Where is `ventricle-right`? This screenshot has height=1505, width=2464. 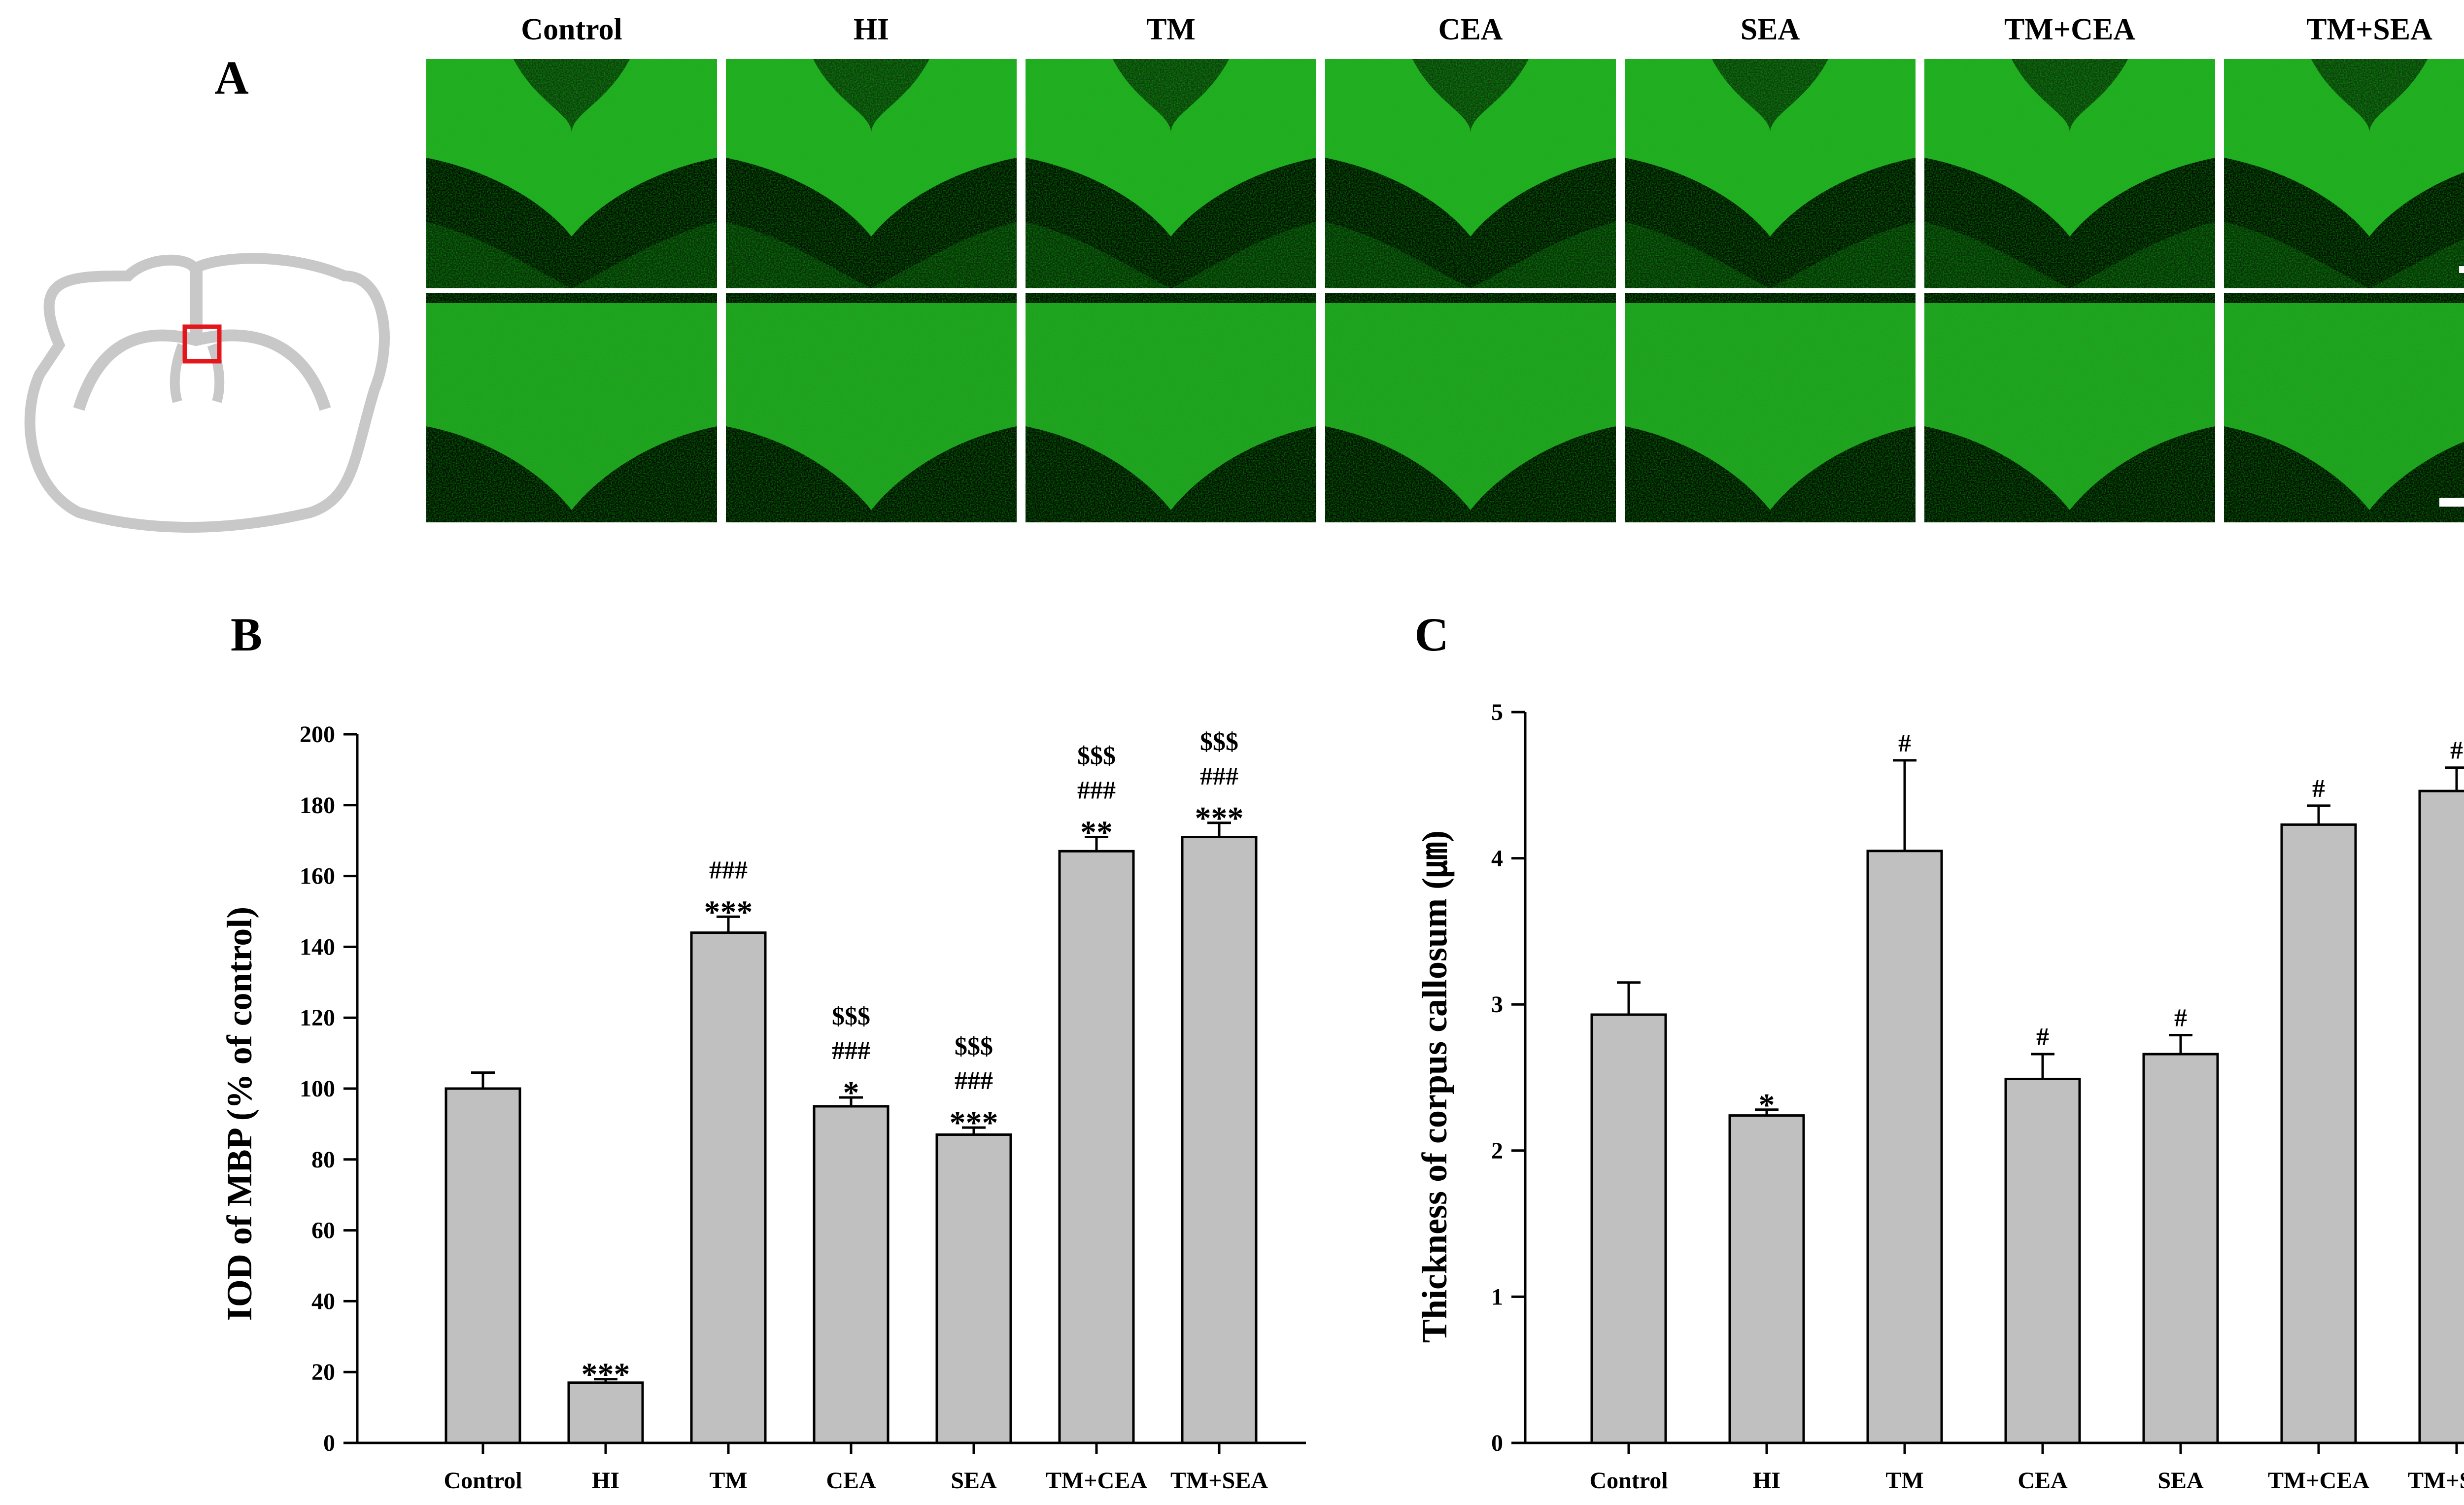
ventricle-right is located at coordinates (216, 373).